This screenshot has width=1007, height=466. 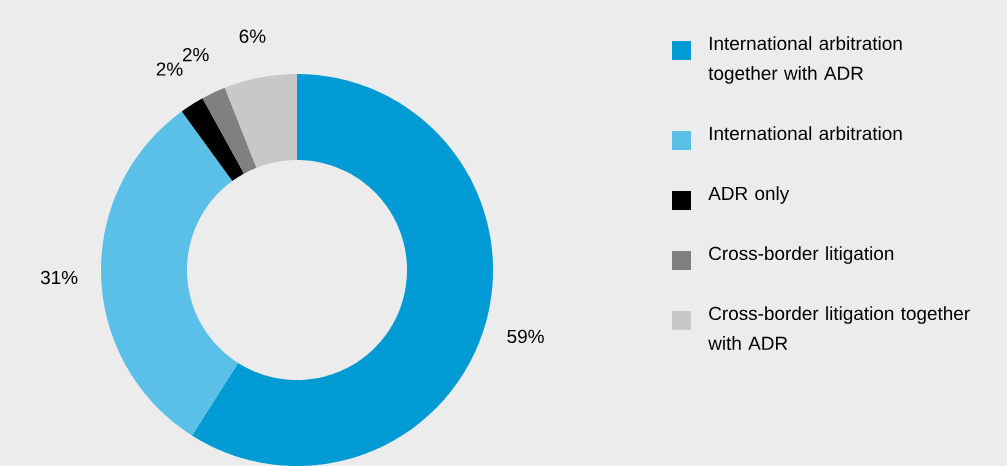 What do you see at coordinates (59, 277) in the screenshot?
I see `data-label: 31%` at bounding box center [59, 277].